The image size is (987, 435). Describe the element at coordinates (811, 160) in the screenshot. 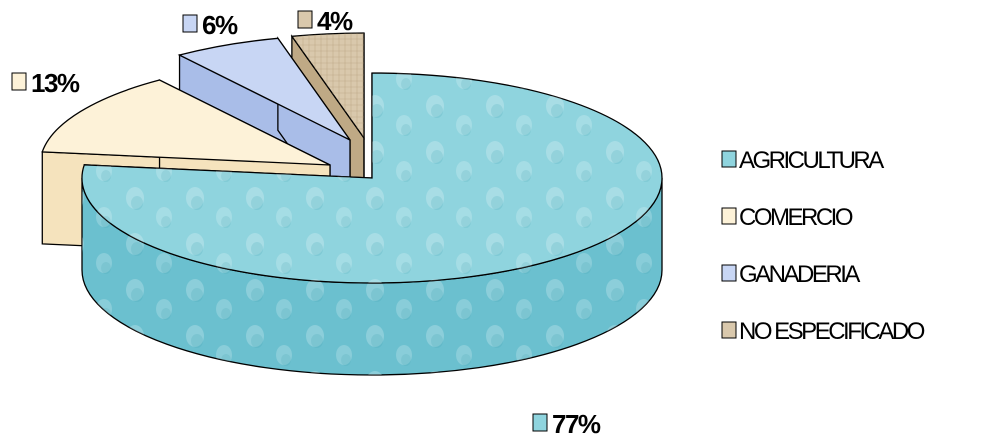

I see `legend-item-agricultura: AGRICULTURA` at that location.